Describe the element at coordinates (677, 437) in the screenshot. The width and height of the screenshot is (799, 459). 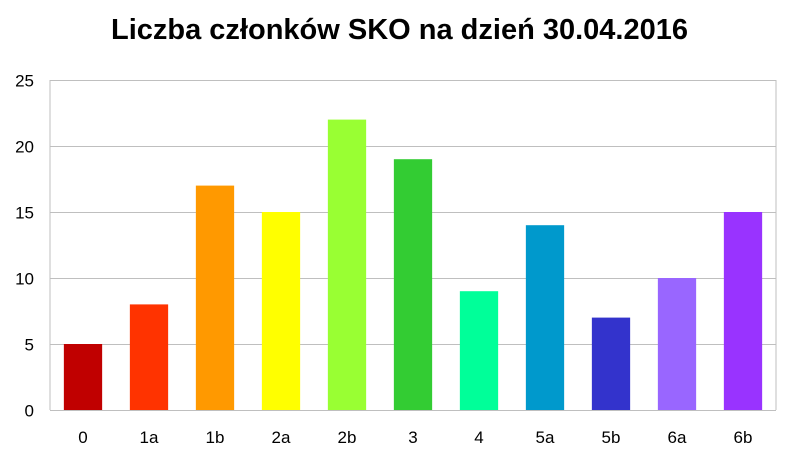
I see `x-tick-label: 6a` at that location.